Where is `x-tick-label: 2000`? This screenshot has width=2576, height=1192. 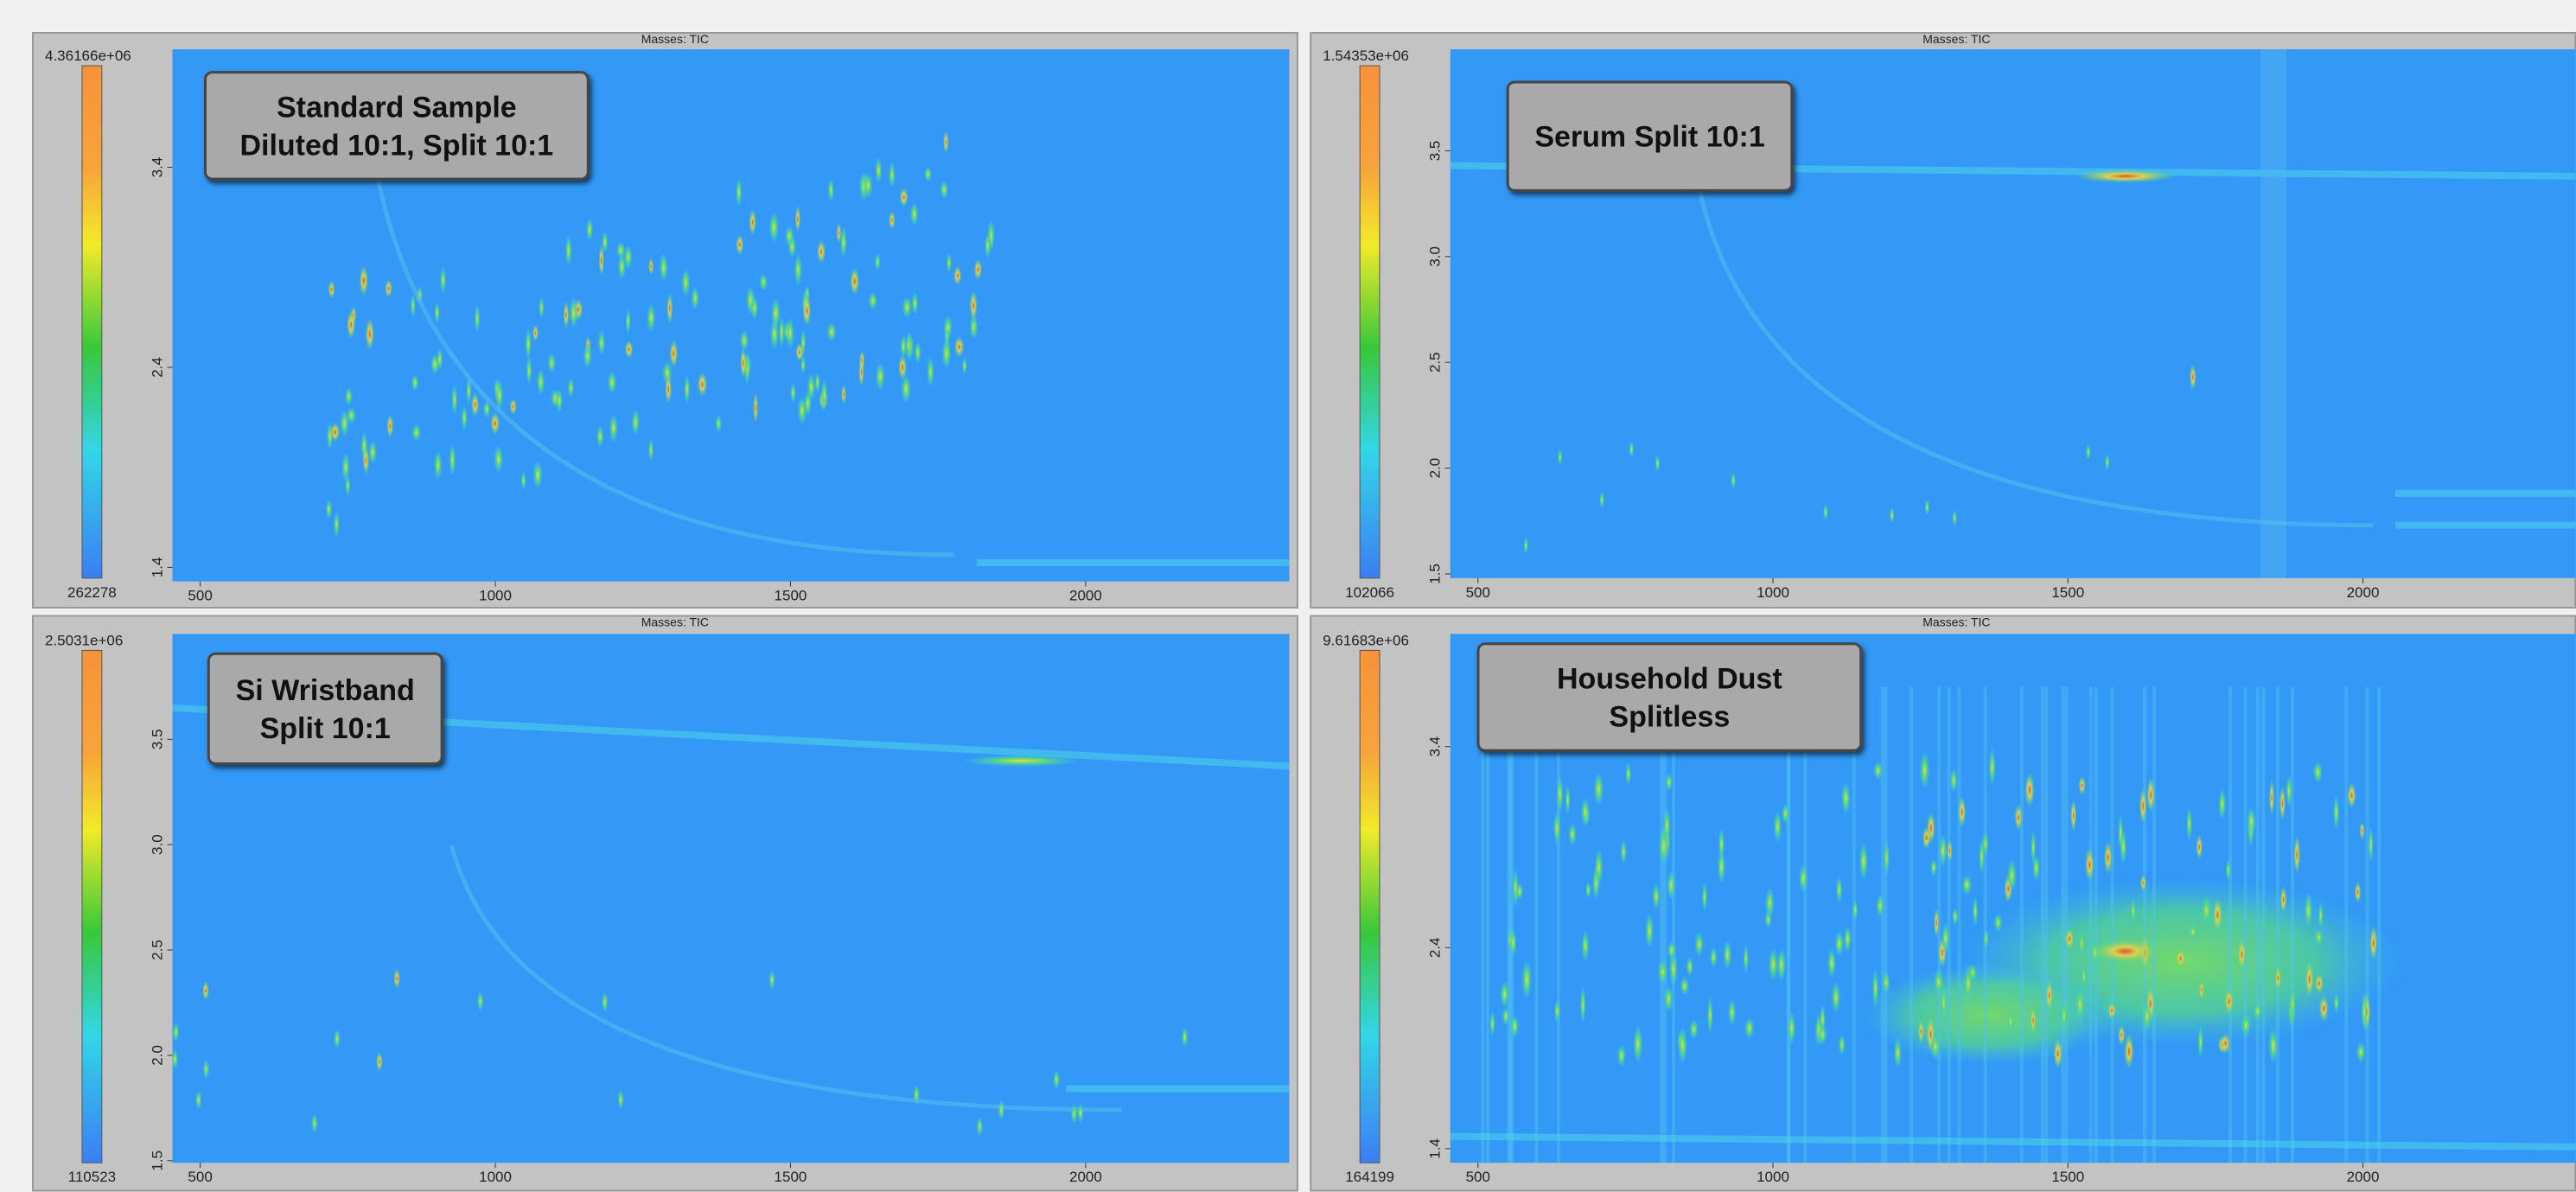
x-tick-label: 2000 is located at coordinates (2363, 592).